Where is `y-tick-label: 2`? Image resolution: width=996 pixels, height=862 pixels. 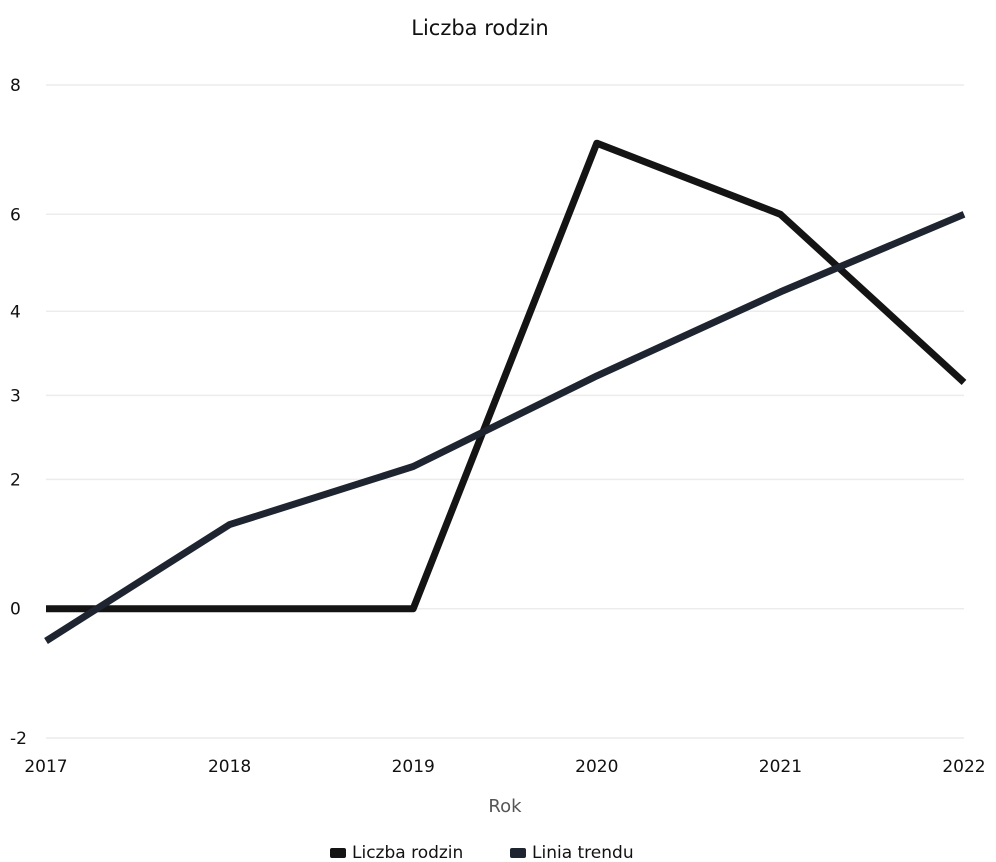
y-tick-label: 2 is located at coordinates (15, 480).